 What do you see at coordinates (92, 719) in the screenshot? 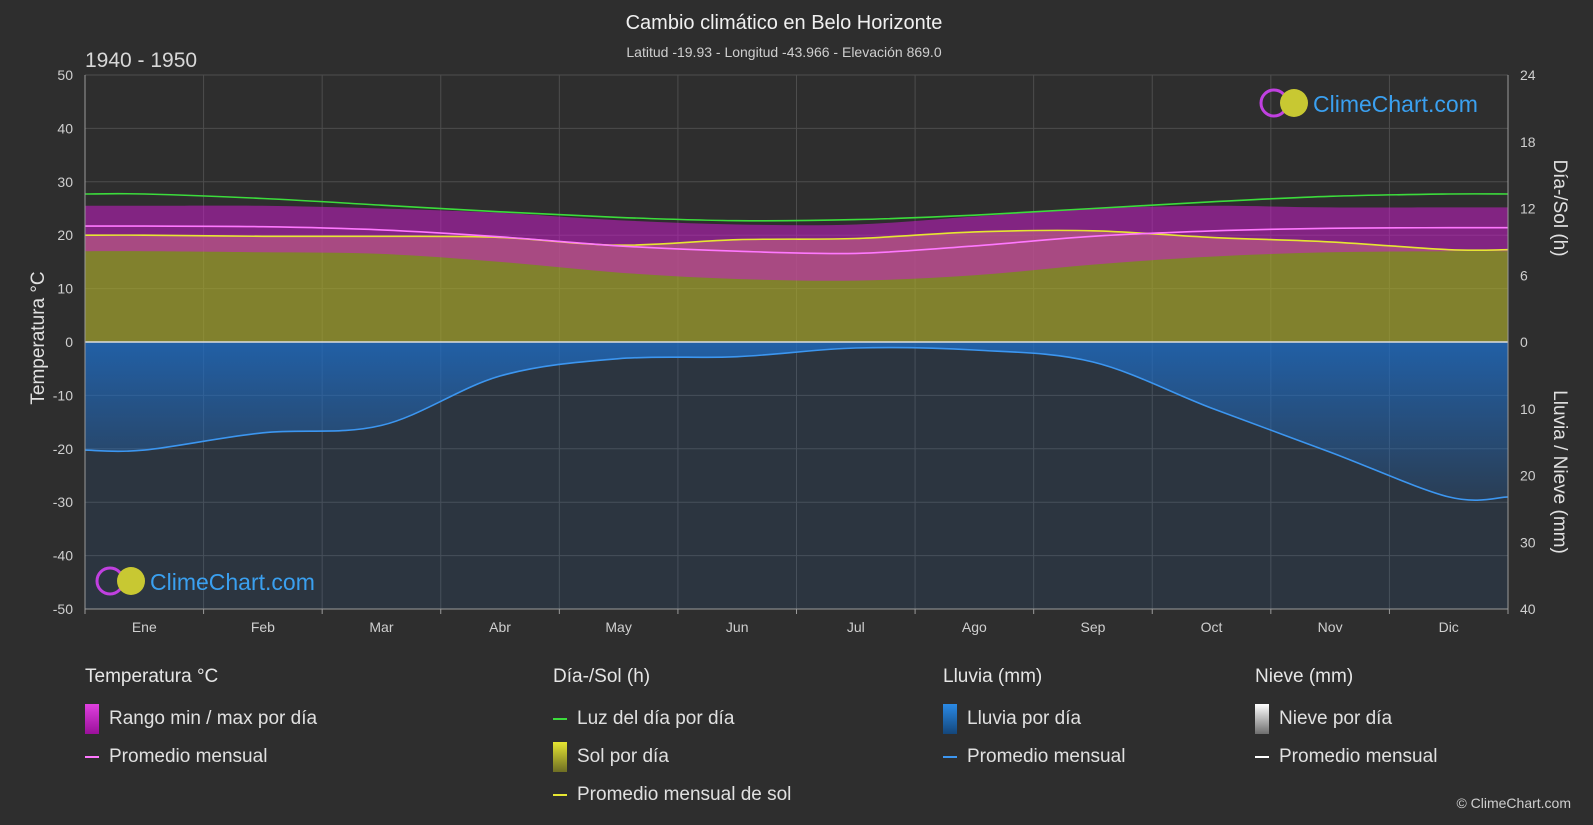
I see `temp-range-swatch` at bounding box center [92, 719].